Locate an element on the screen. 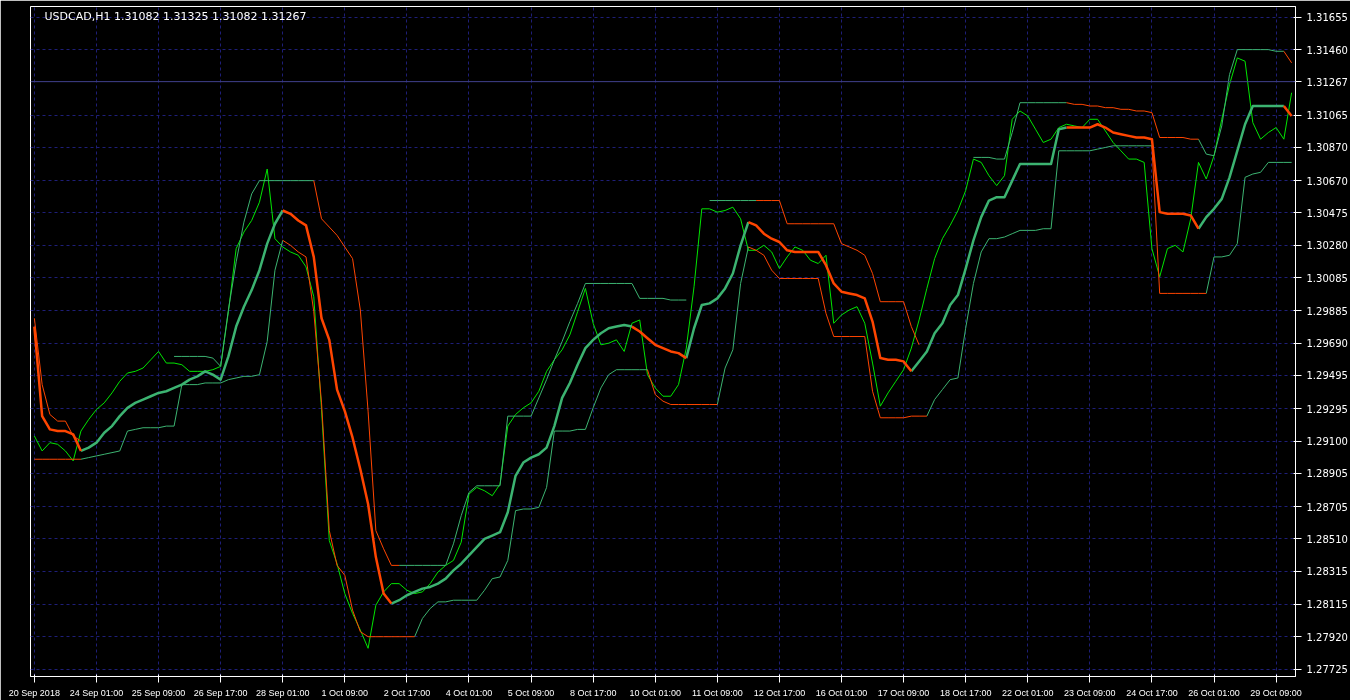 Image resolution: width=1350 pixels, height=700 pixels. x-tick-label: 24 Oct 17:00 is located at coordinates (1152, 692).